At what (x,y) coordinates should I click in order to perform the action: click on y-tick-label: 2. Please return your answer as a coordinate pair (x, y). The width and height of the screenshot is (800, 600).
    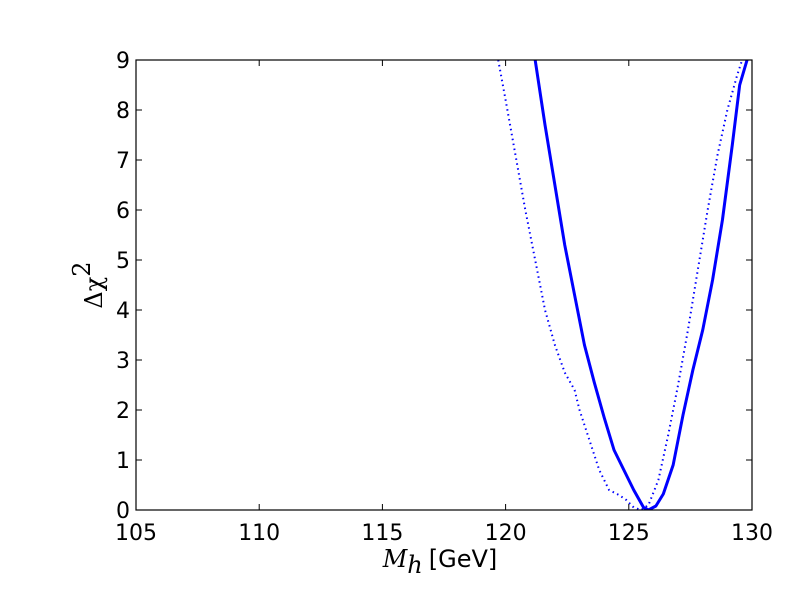
    Looking at the image, I should click on (123, 411).